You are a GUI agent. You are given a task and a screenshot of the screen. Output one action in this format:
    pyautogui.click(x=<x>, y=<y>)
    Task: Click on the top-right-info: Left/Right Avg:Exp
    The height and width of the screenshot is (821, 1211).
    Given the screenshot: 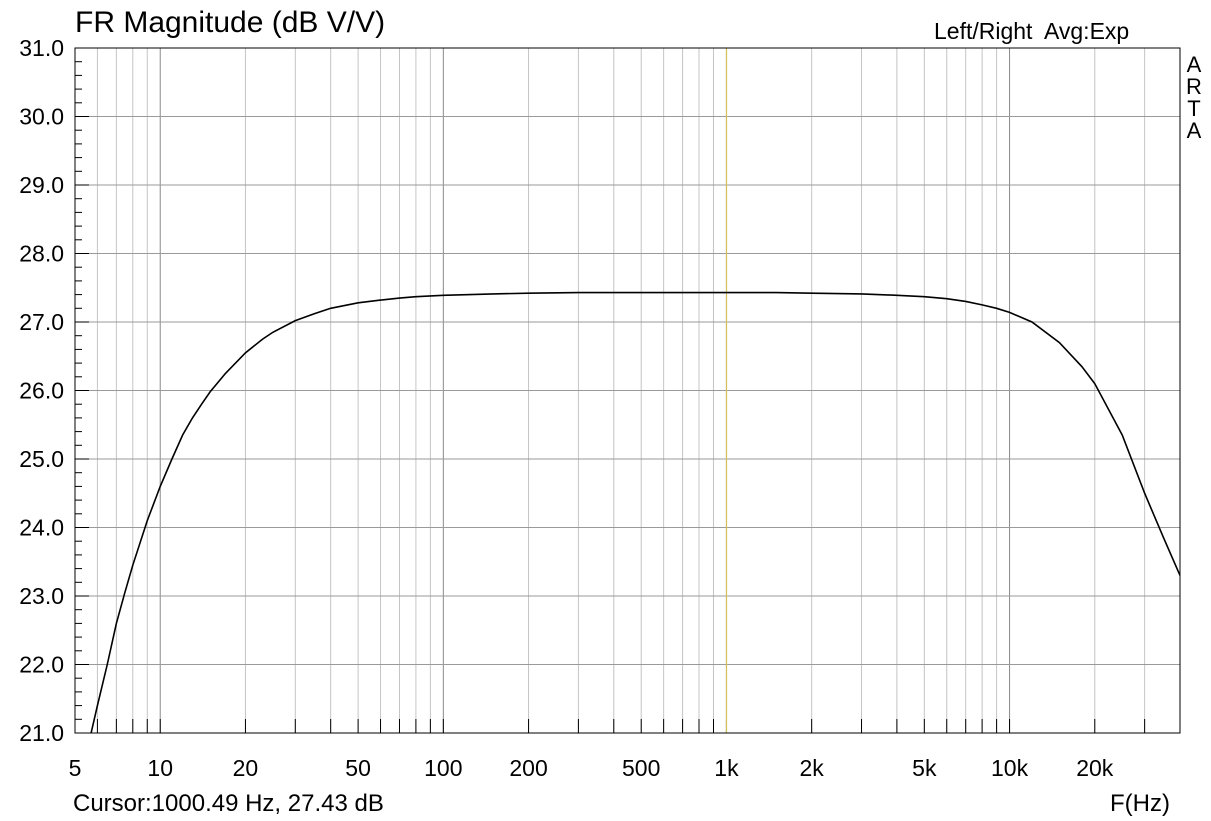 What is the action you would take?
    pyautogui.click(x=1031, y=31)
    